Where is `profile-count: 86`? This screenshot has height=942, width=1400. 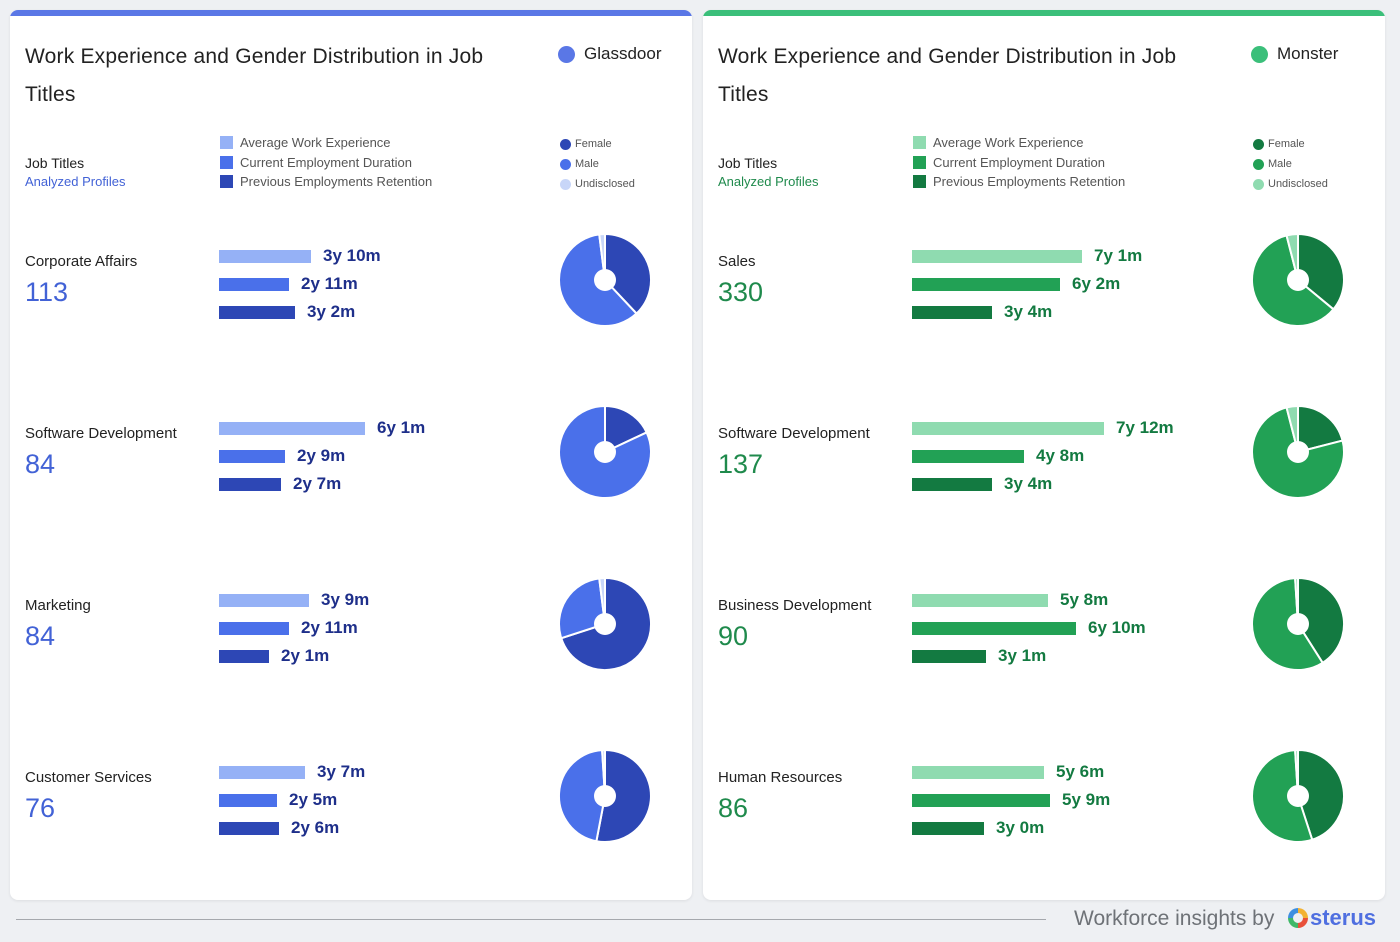 profile-count: 86 is located at coordinates (733, 808).